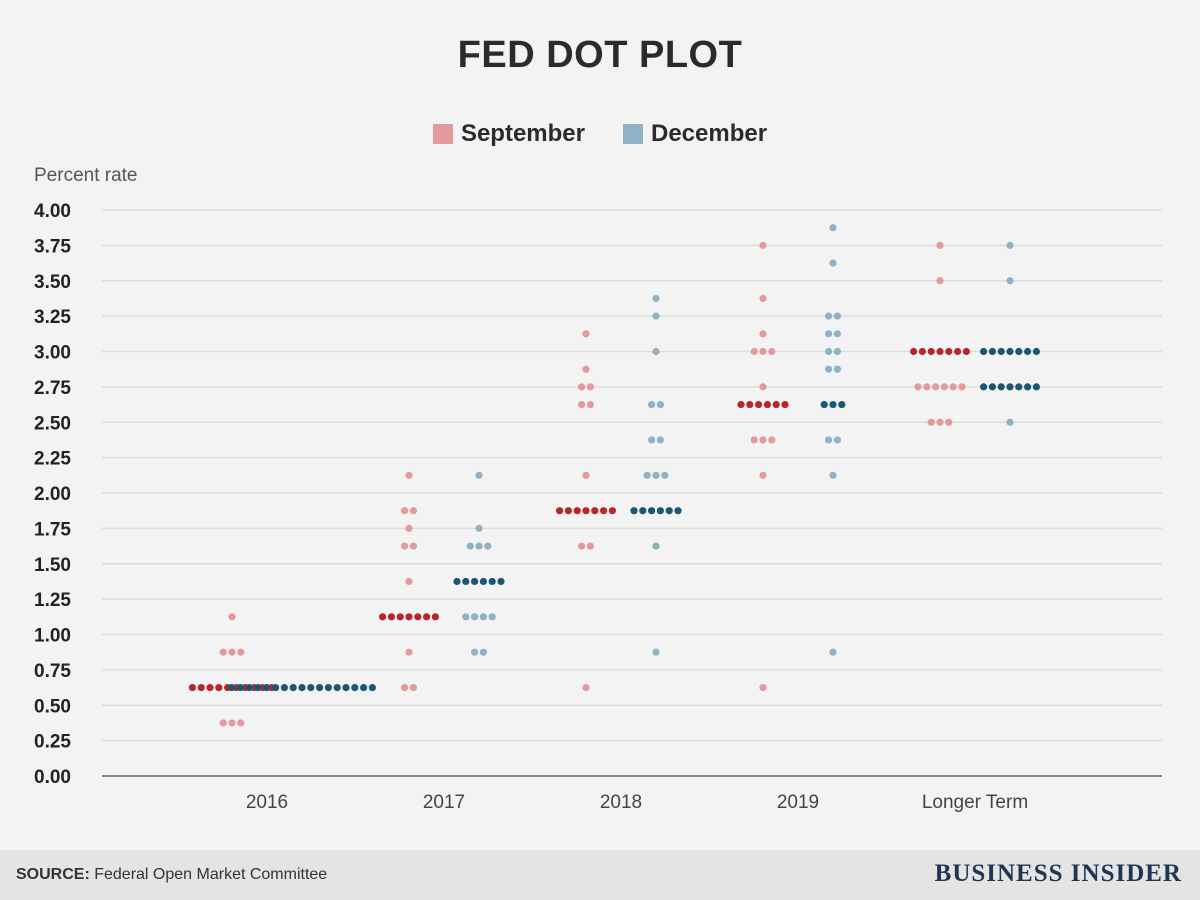 This screenshot has width=1200, height=900. I want to click on source-note: SOURCE: Federal Open Market Committee, so click(171, 875).